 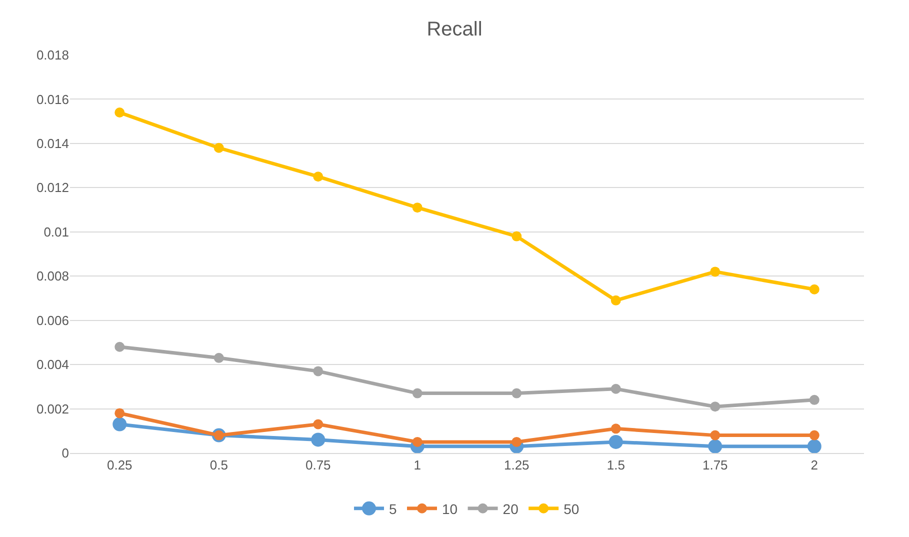 I want to click on y-tick-label: 0.014, so click(x=52, y=143).